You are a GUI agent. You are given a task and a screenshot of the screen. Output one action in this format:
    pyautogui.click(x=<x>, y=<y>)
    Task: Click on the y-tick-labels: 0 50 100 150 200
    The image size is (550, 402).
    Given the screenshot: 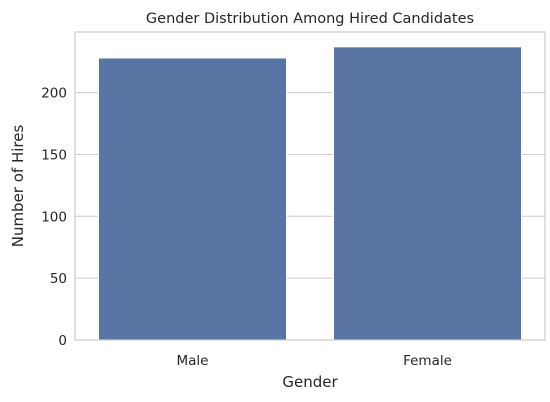 What is the action you would take?
    pyautogui.click(x=54, y=217)
    